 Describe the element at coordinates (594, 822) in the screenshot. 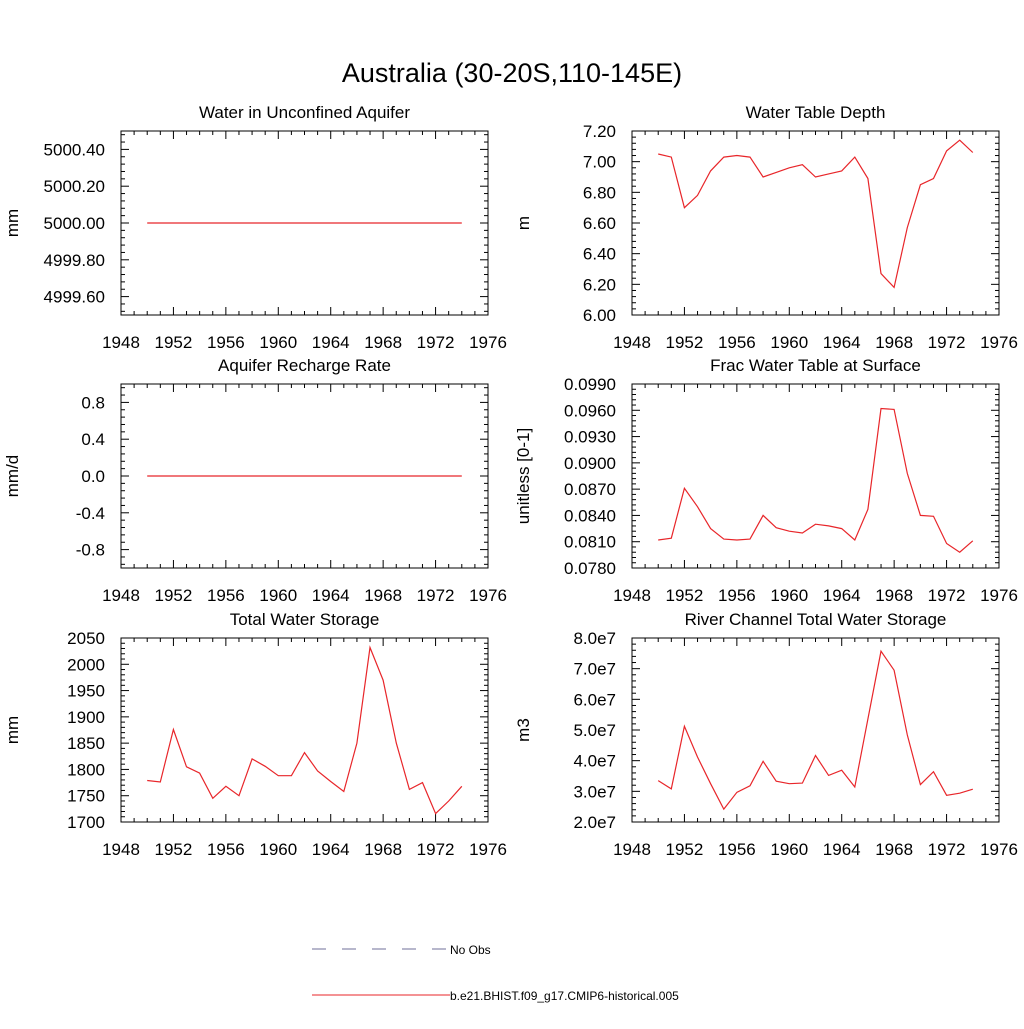

I see `y-tick-label: 2.0e7` at that location.